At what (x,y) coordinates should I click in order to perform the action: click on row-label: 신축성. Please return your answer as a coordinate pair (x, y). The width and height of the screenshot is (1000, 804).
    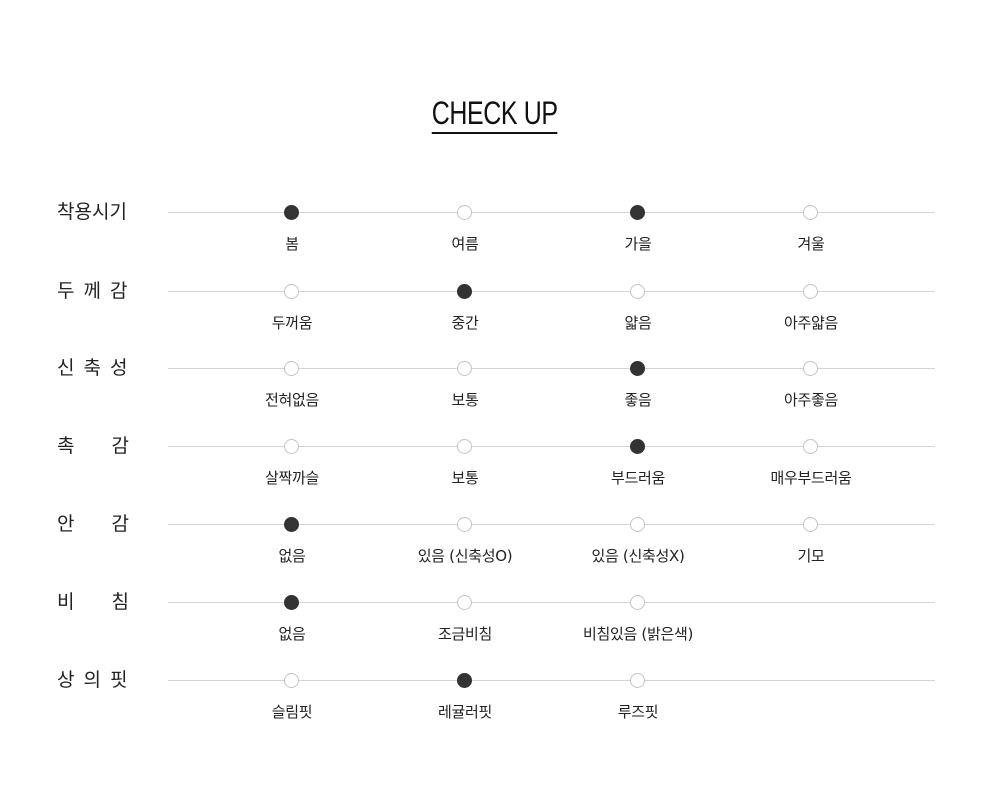
    Looking at the image, I should click on (97, 368).